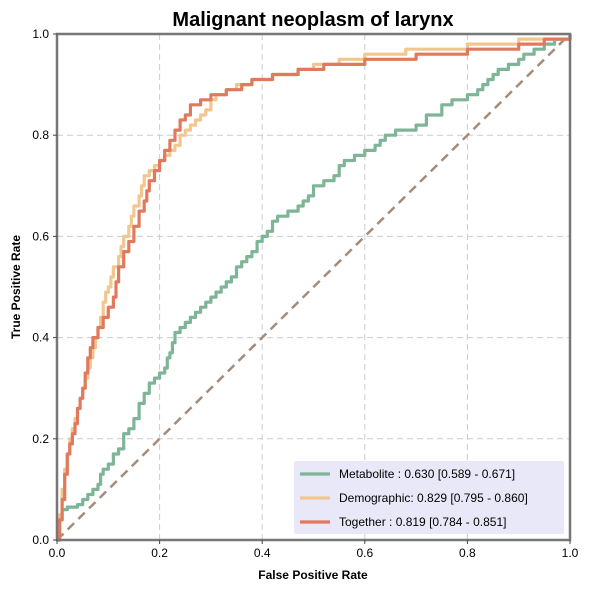 This screenshot has height=592, width=591. I want to click on legend-label-together: Together : 0.819 [0.784 - 0.851], so click(422, 522).